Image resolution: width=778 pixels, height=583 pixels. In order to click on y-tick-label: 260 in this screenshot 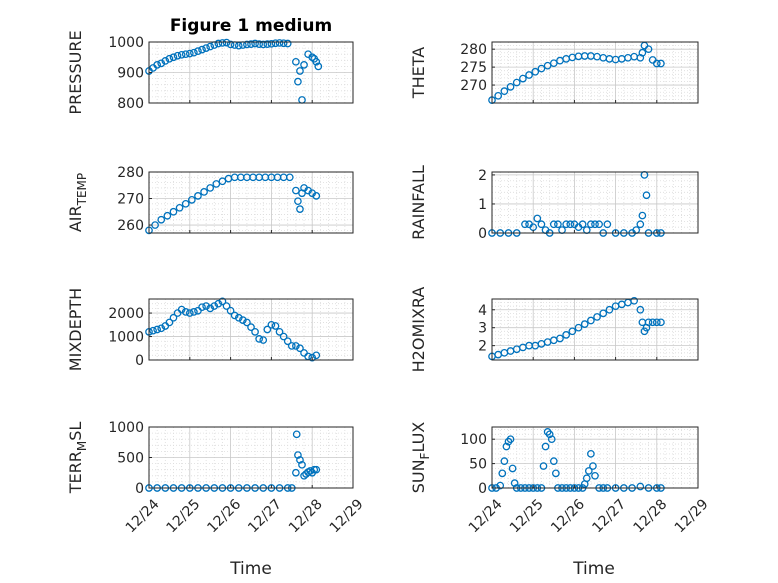, I will do `click(130, 226)`.